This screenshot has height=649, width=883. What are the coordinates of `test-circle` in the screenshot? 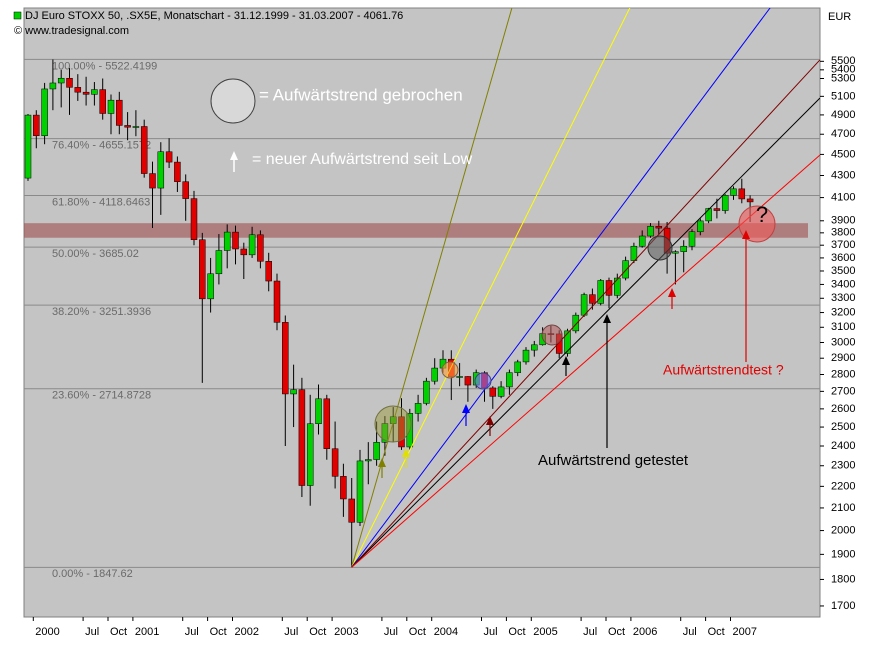 It's located at (757, 224).